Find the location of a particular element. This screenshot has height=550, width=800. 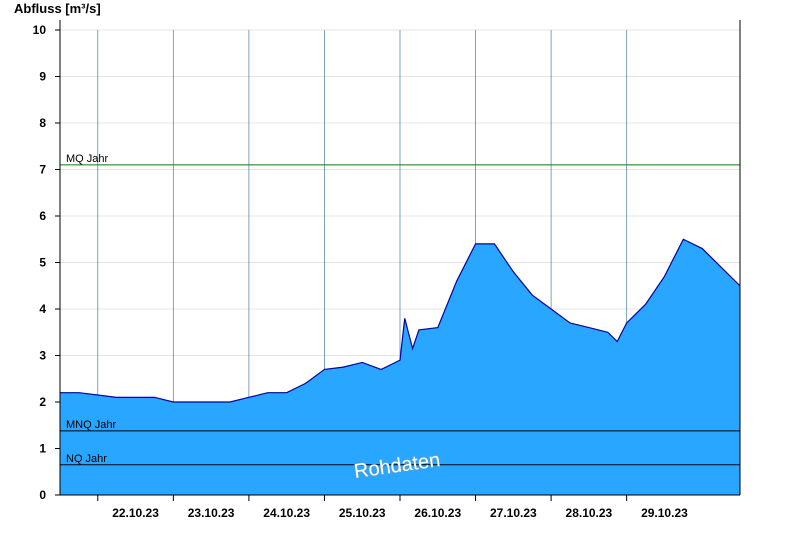

reference-line-label: MNQ Jahr is located at coordinates (91, 425).